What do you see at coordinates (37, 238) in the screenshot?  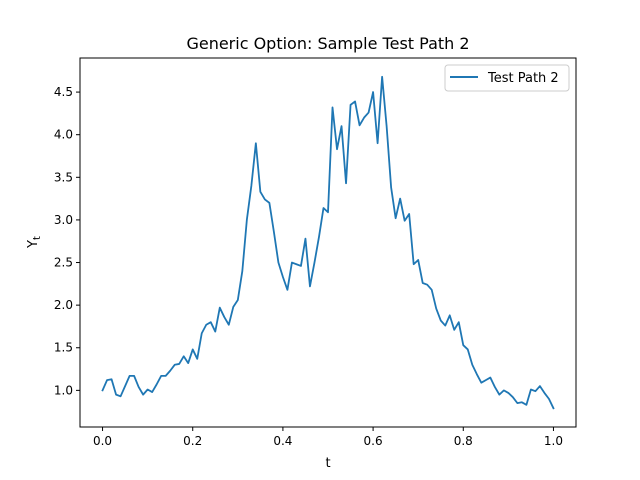 I see `y-axis-label-subscript: t` at bounding box center [37, 238].